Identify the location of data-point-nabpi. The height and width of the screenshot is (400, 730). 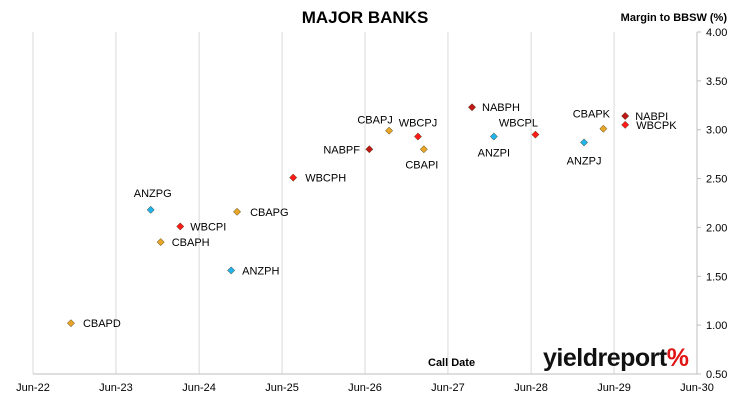
(625, 116).